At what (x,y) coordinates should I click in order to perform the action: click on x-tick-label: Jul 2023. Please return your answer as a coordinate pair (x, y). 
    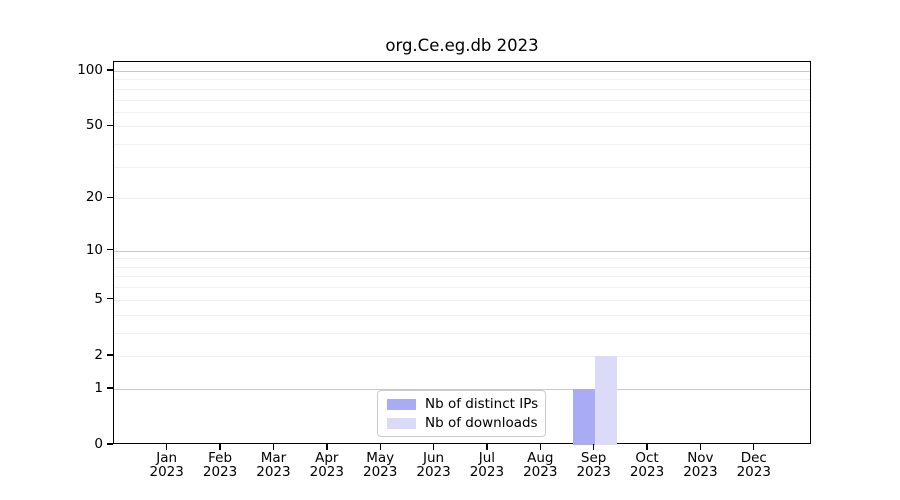
    Looking at the image, I should click on (487, 465).